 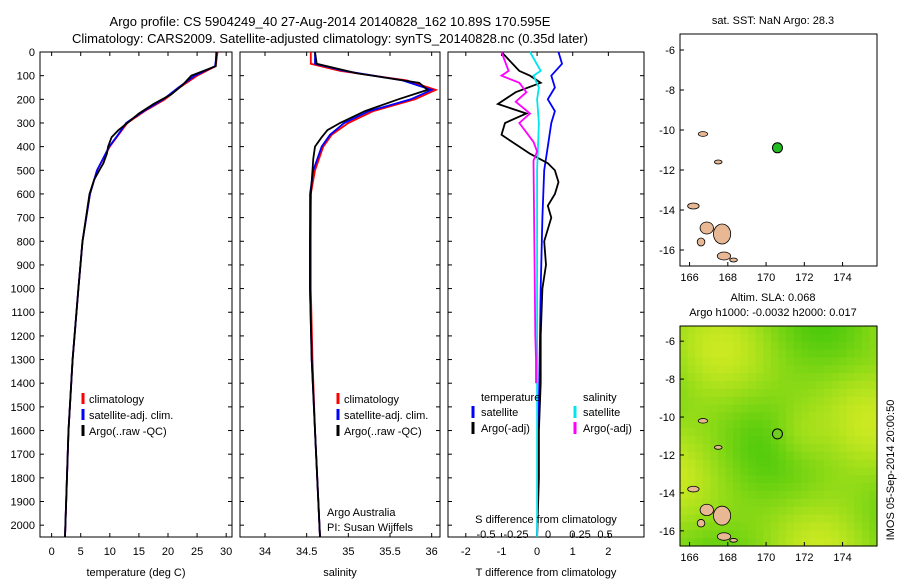 I want to click on map-y-tick-label: -16, so click(x=667, y=532).